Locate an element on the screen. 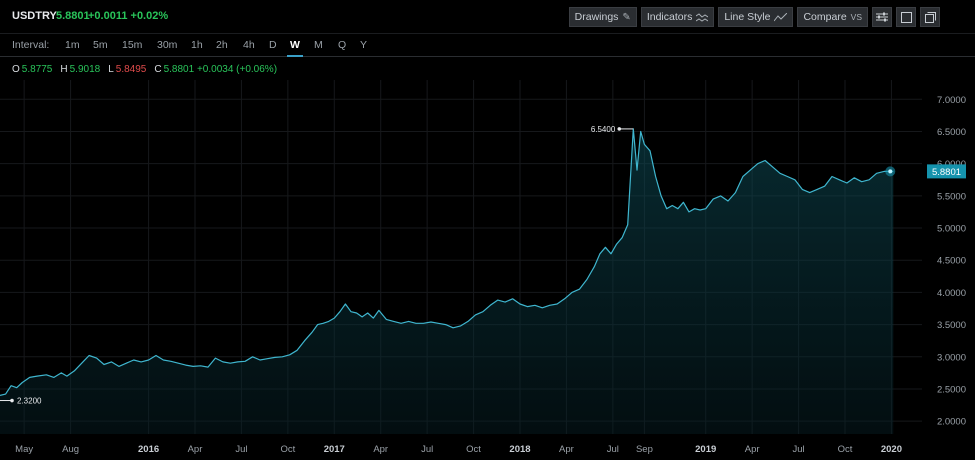 The image size is (975, 460). interval-5m: 5m is located at coordinates (100, 45).